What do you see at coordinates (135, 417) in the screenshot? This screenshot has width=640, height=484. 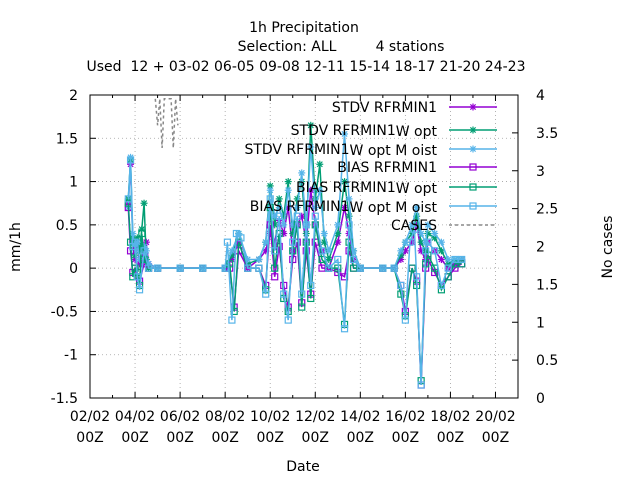 I see `x-tick-label-date: 04/02` at bounding box center [135, 417].